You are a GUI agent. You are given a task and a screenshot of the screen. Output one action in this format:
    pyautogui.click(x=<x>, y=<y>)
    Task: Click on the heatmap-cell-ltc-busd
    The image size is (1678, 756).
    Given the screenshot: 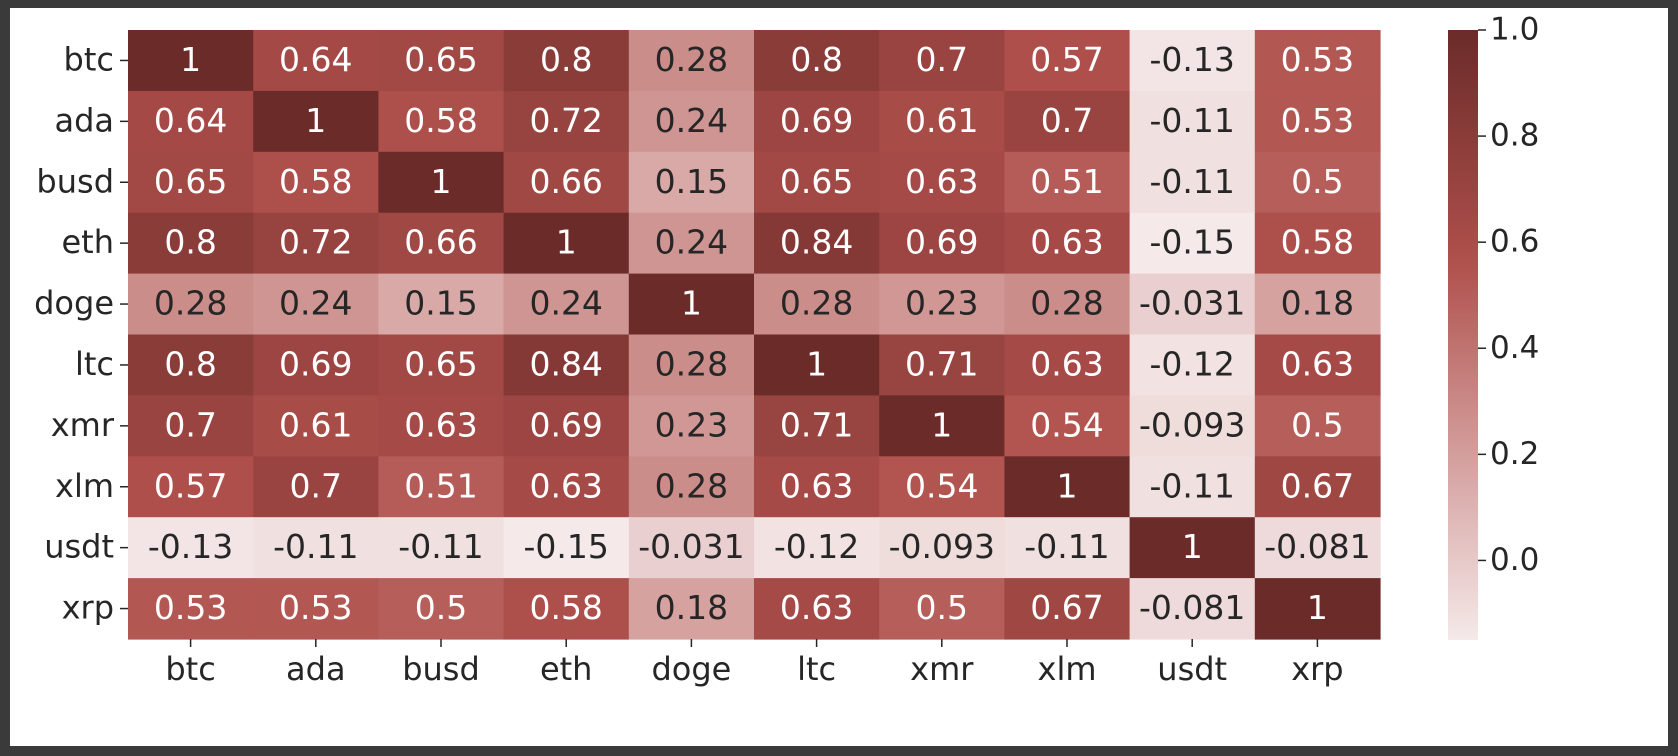 What is the action you would take?
    pyautogui.click(x=441, y=365)
    